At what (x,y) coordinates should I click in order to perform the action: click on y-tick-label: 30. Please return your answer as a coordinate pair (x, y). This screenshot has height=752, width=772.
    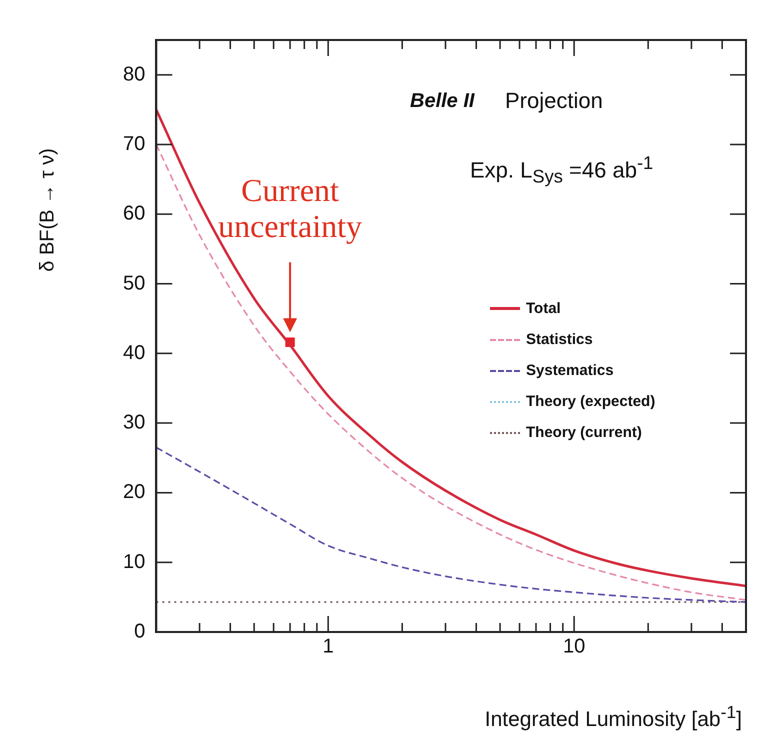
    Looking at the image, I should click on (134, 423).